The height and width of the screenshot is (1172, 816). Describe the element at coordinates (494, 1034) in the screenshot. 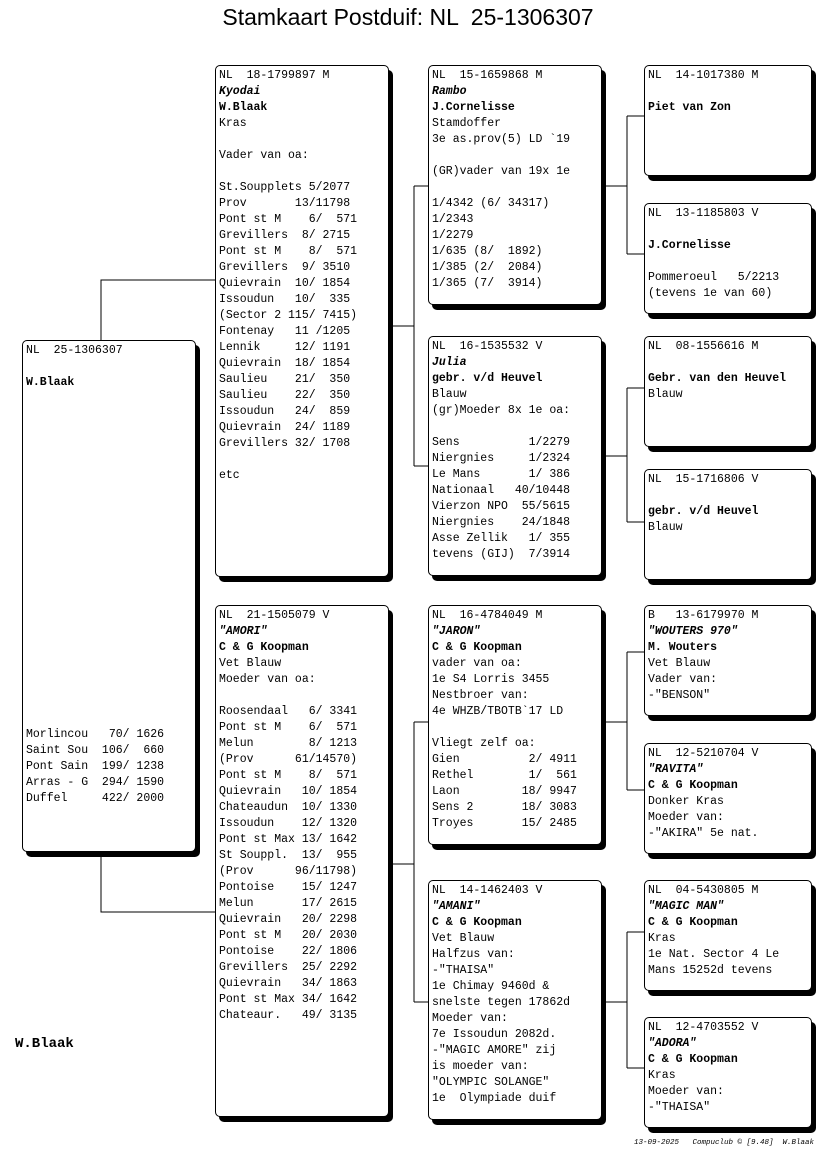

I see `card-line: 7e Issoudun 2082d.` at that location.